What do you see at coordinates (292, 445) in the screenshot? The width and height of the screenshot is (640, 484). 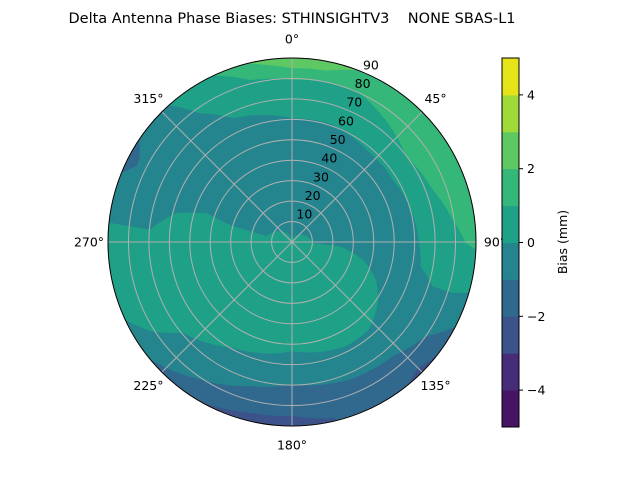 I see `theta-tick-label: 180°` at bounding box center [292, 445].